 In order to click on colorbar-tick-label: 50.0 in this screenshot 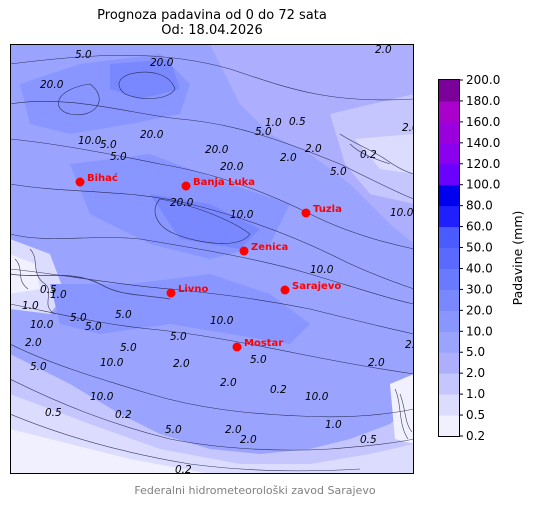, I will do `click(479, 248)`.